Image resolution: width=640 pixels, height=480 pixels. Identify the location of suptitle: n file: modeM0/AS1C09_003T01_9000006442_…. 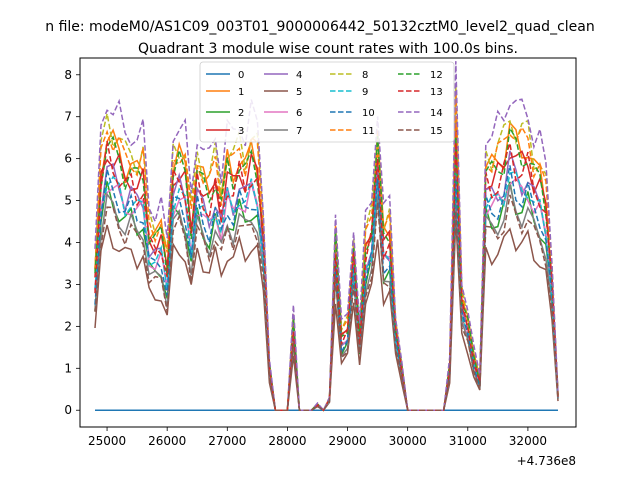
(319, 27).